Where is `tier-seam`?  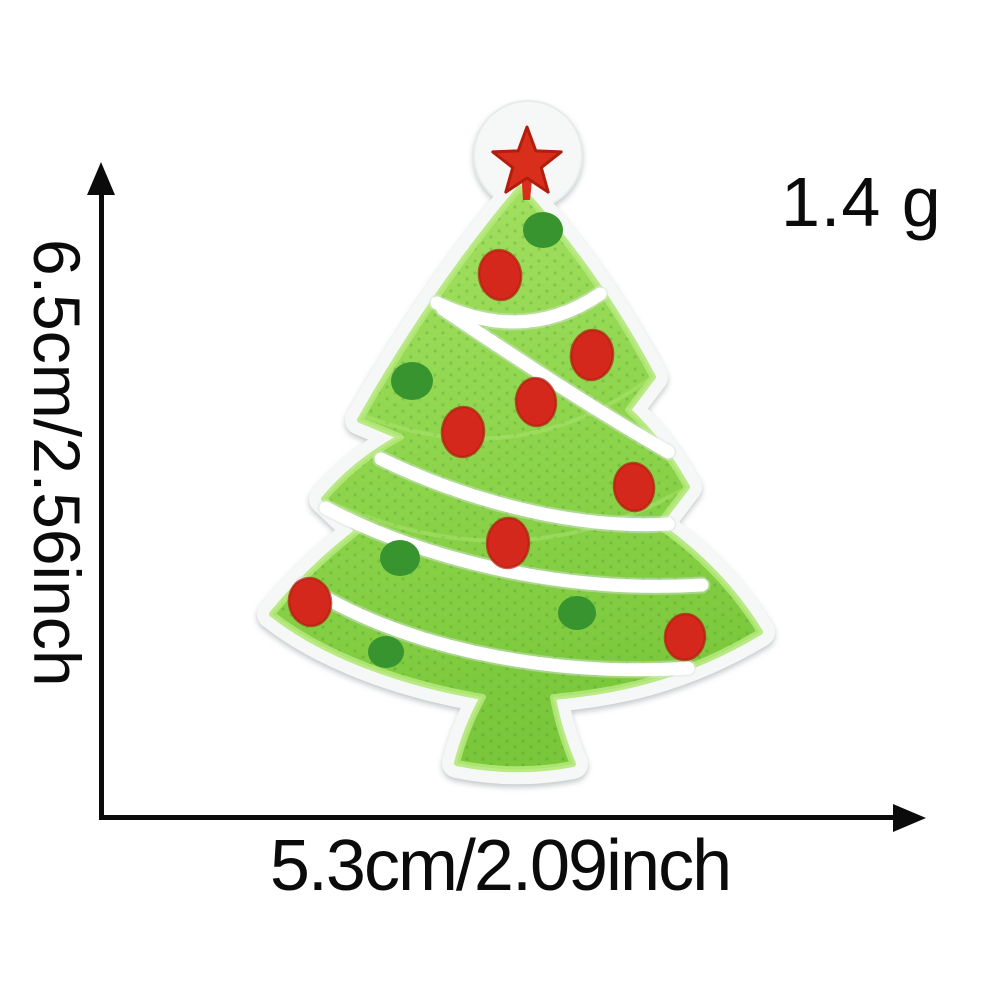
tier-seam is located at coordinates (507, 409).